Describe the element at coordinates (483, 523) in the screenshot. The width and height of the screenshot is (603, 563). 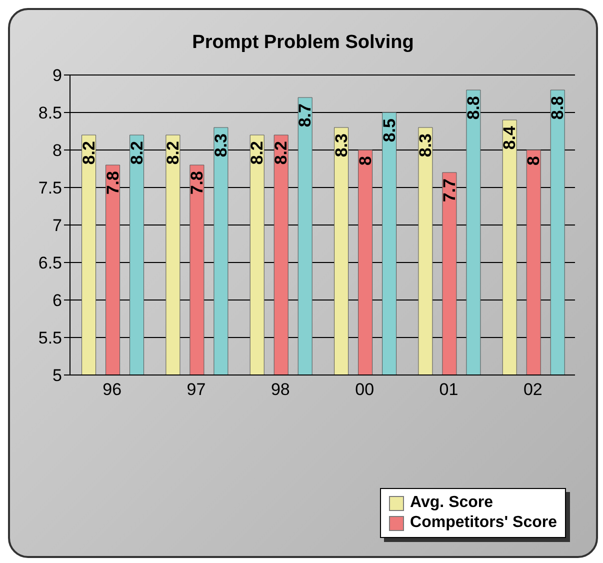
I see `legend-label: Competitors' Score` at that location.